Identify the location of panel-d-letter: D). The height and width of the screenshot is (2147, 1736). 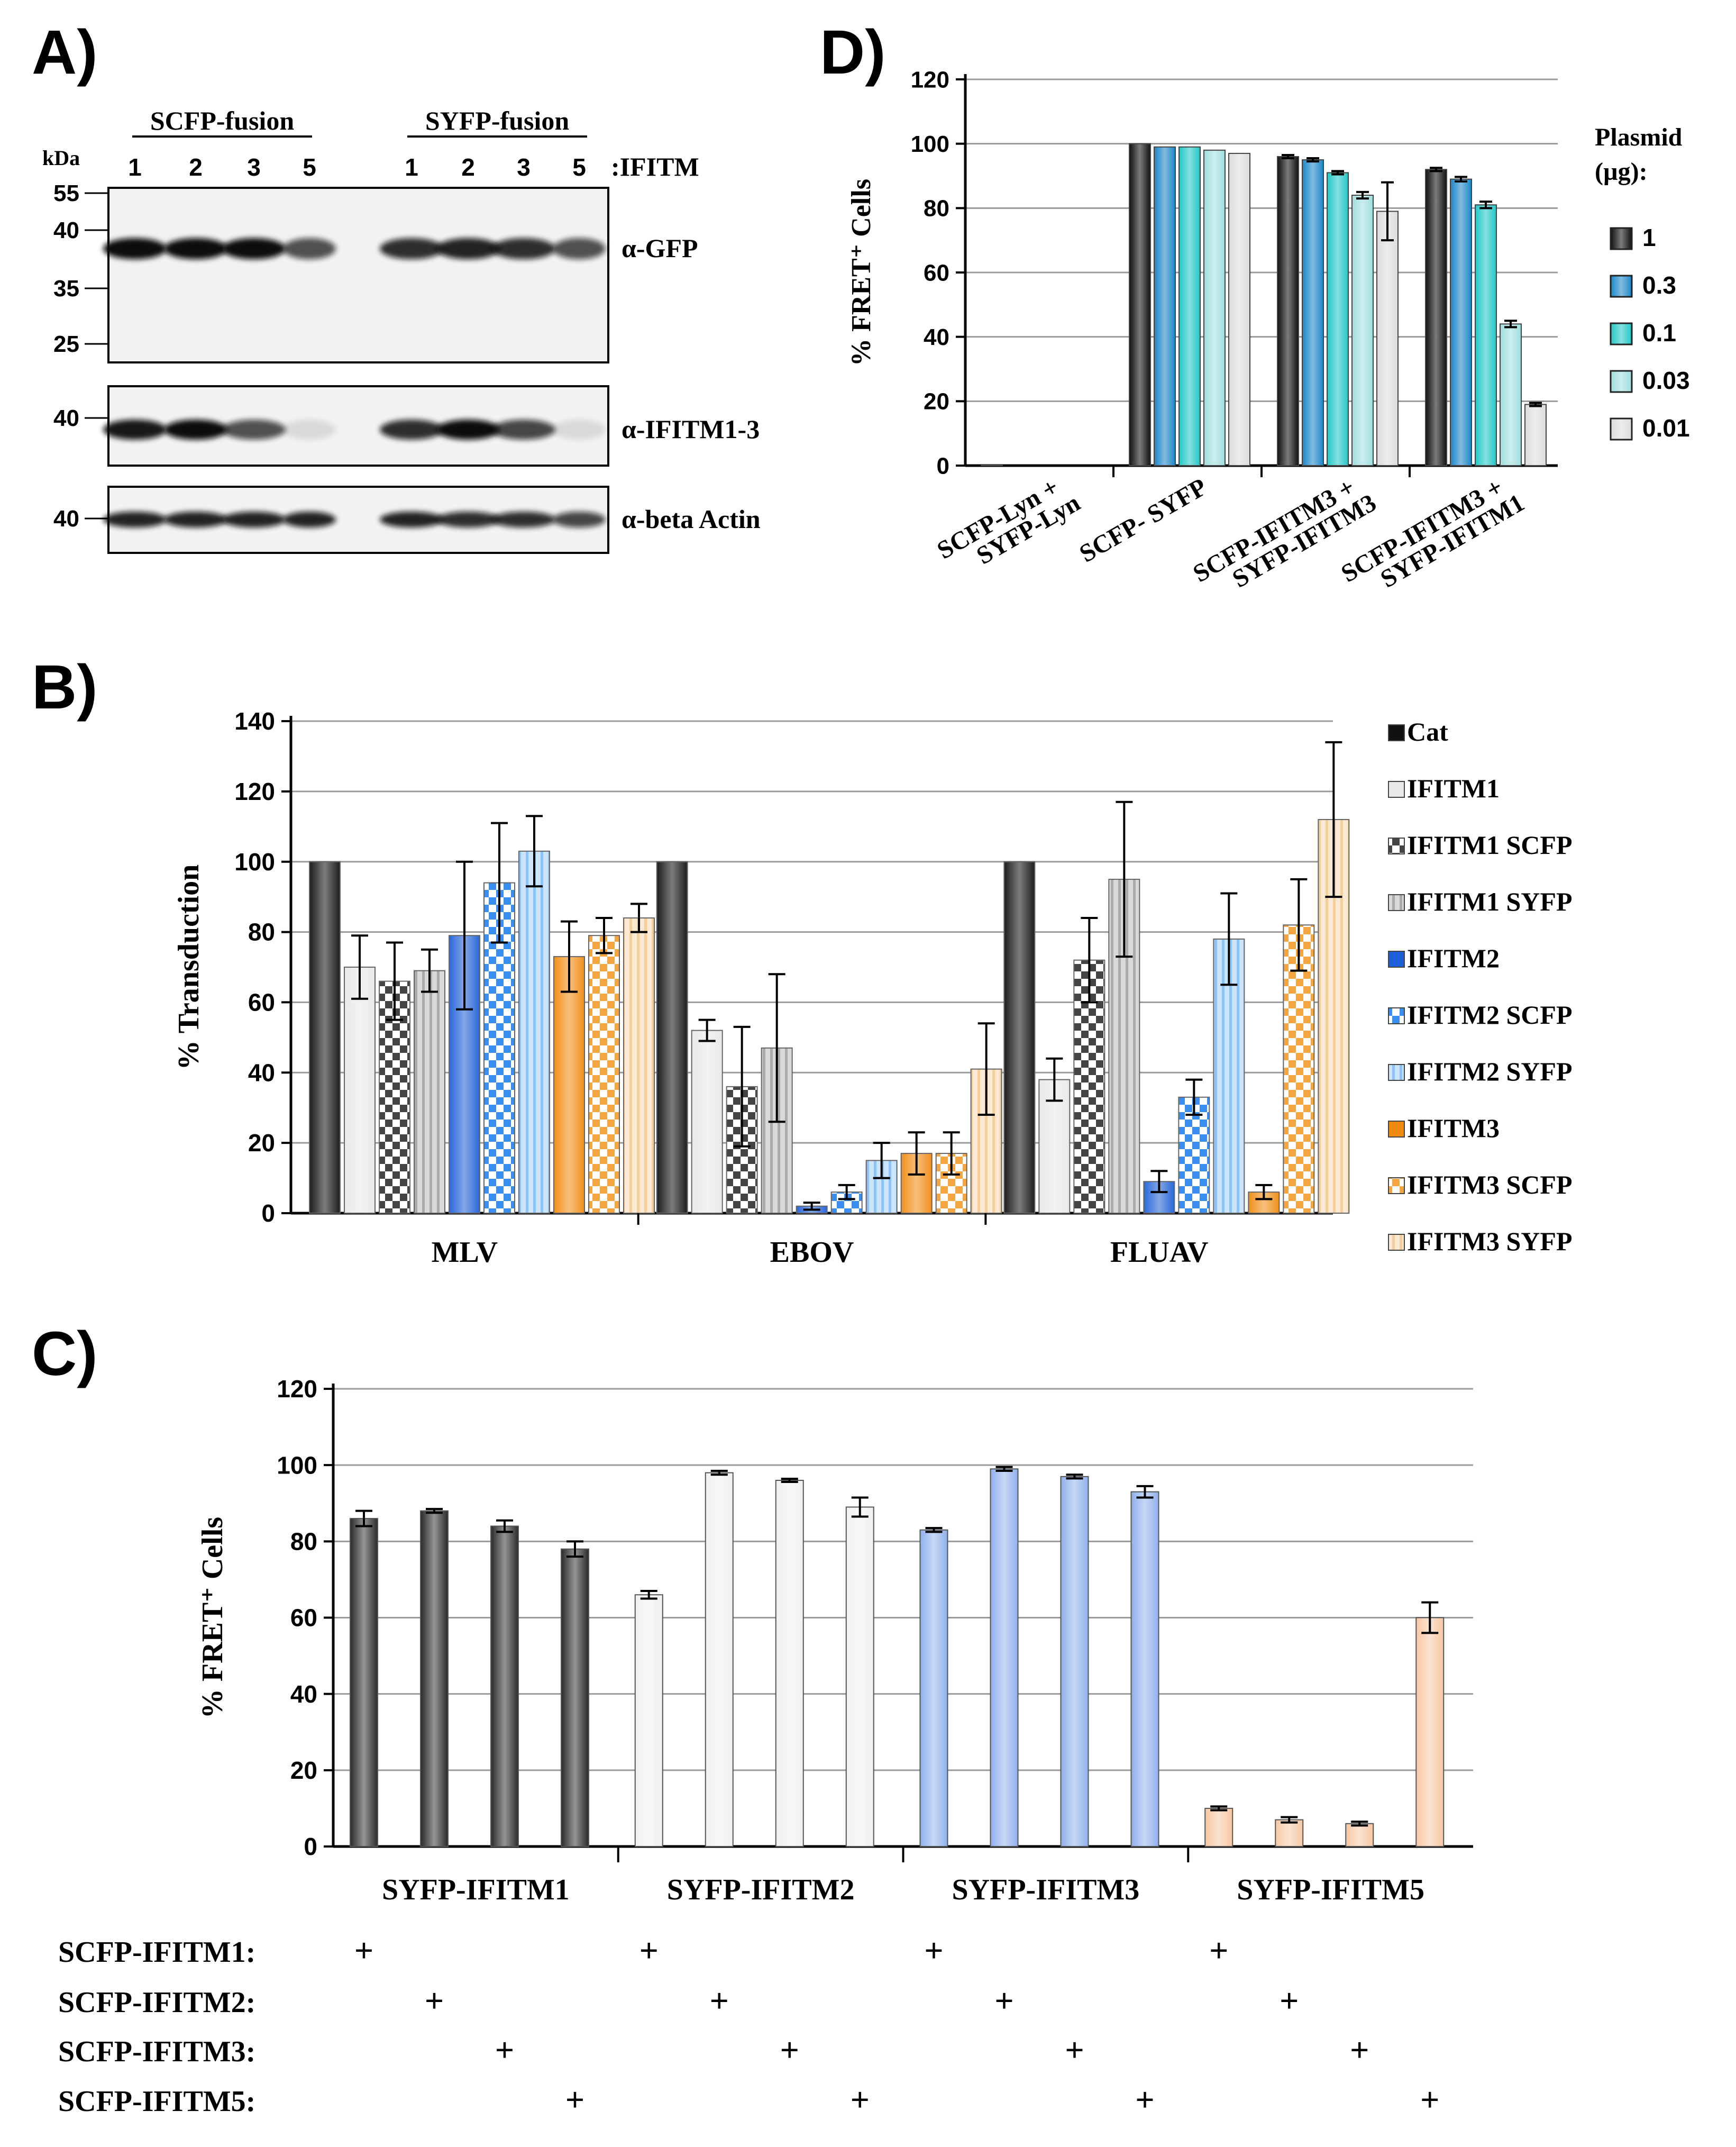
(853, 52).